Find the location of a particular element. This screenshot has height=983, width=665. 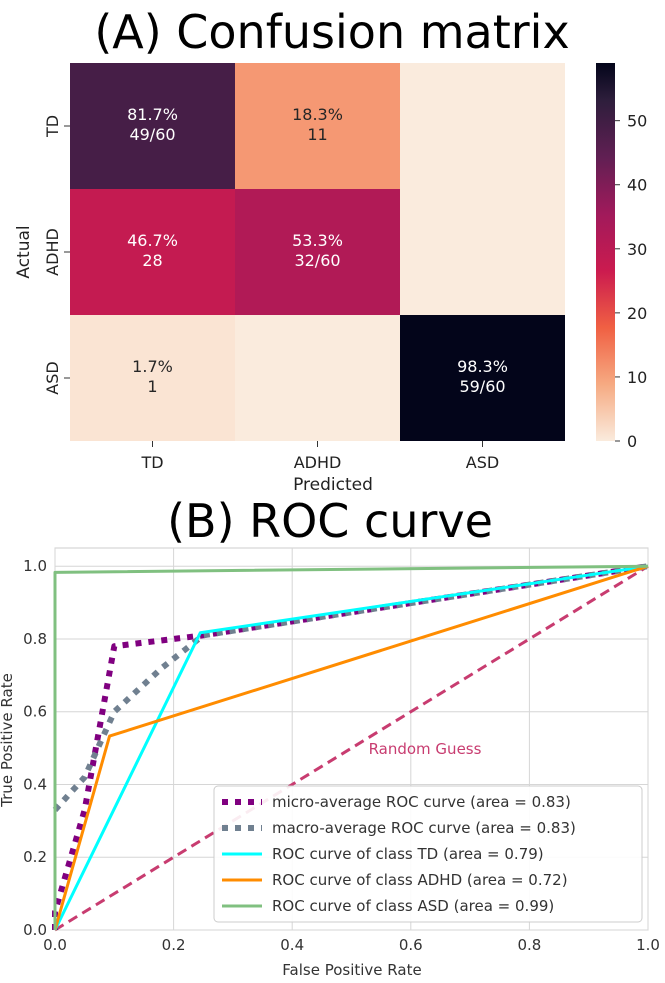

colorbar-tick-label: 30 is located at coordinates (637, 249).